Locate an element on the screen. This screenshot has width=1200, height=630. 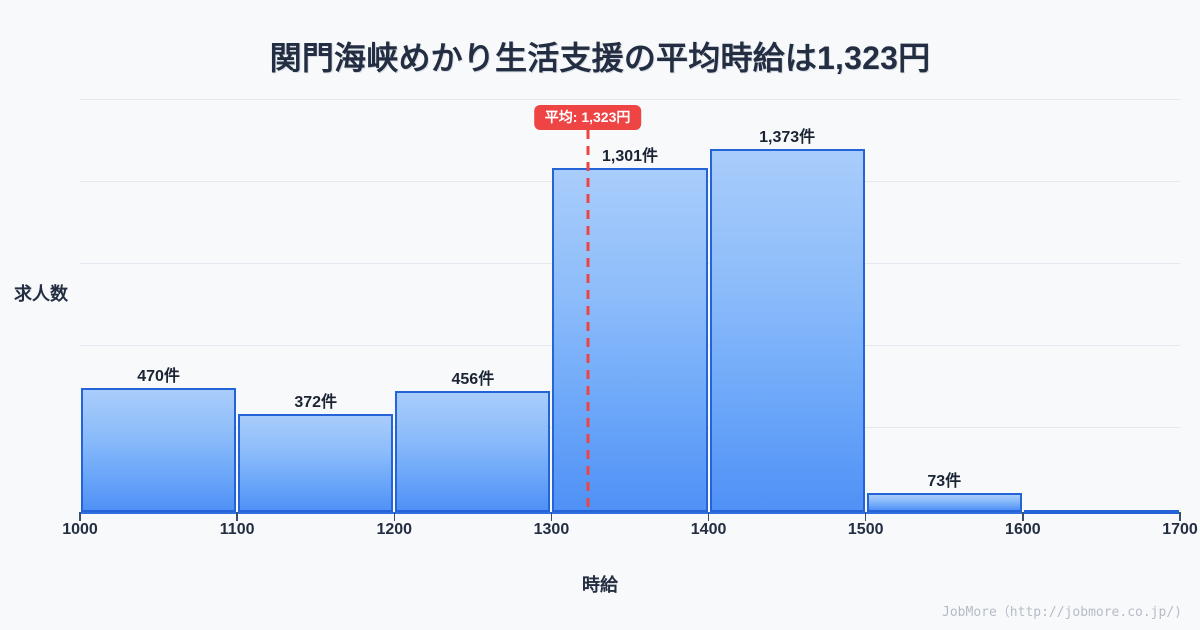
bar-value-label: 470件 is located at coordinates (158, 376).